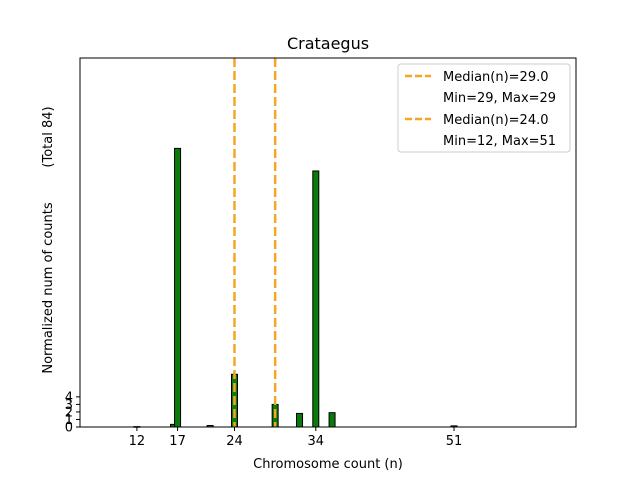 Image resolution: width=640 pixels, height=480 pixels. Describe the element at coordinates (69, 412) in the screenshot. I see `y-tick-label: 2` at that location.